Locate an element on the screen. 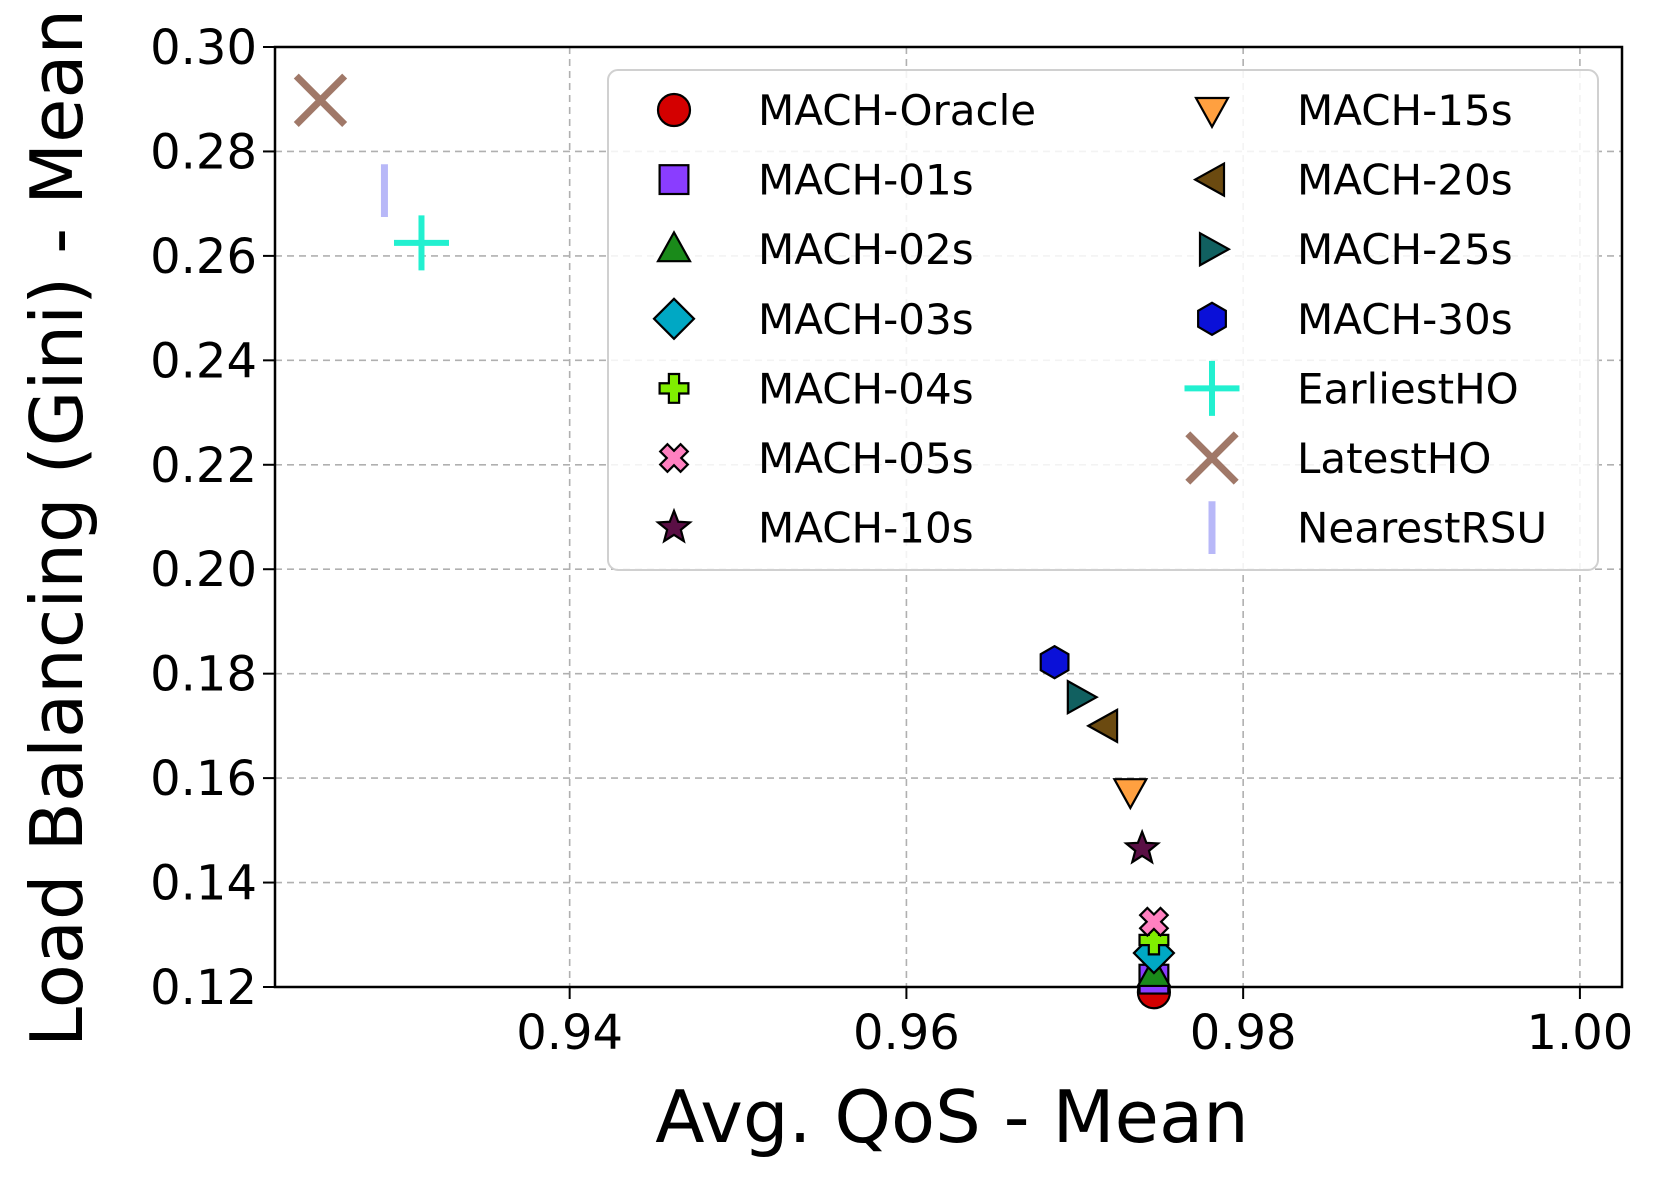 The width and height of the screenshot is (1661, 1181). point-mach-20s is located at coordinates (1102, 726).